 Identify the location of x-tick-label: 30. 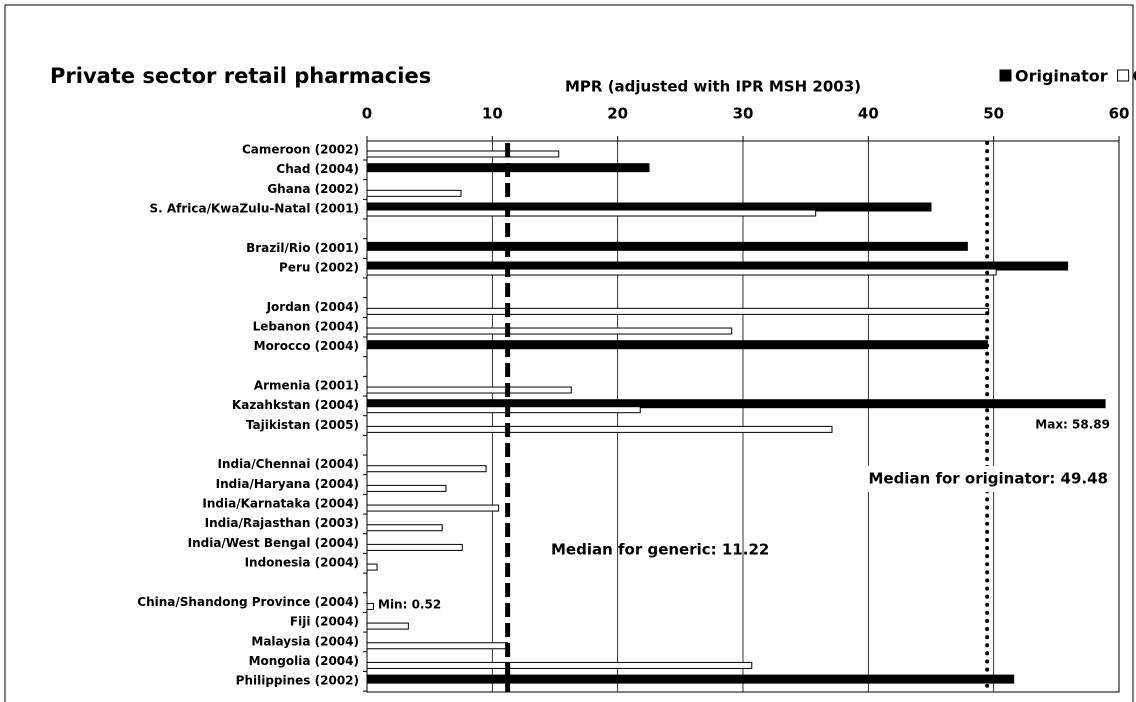
(743, 114).